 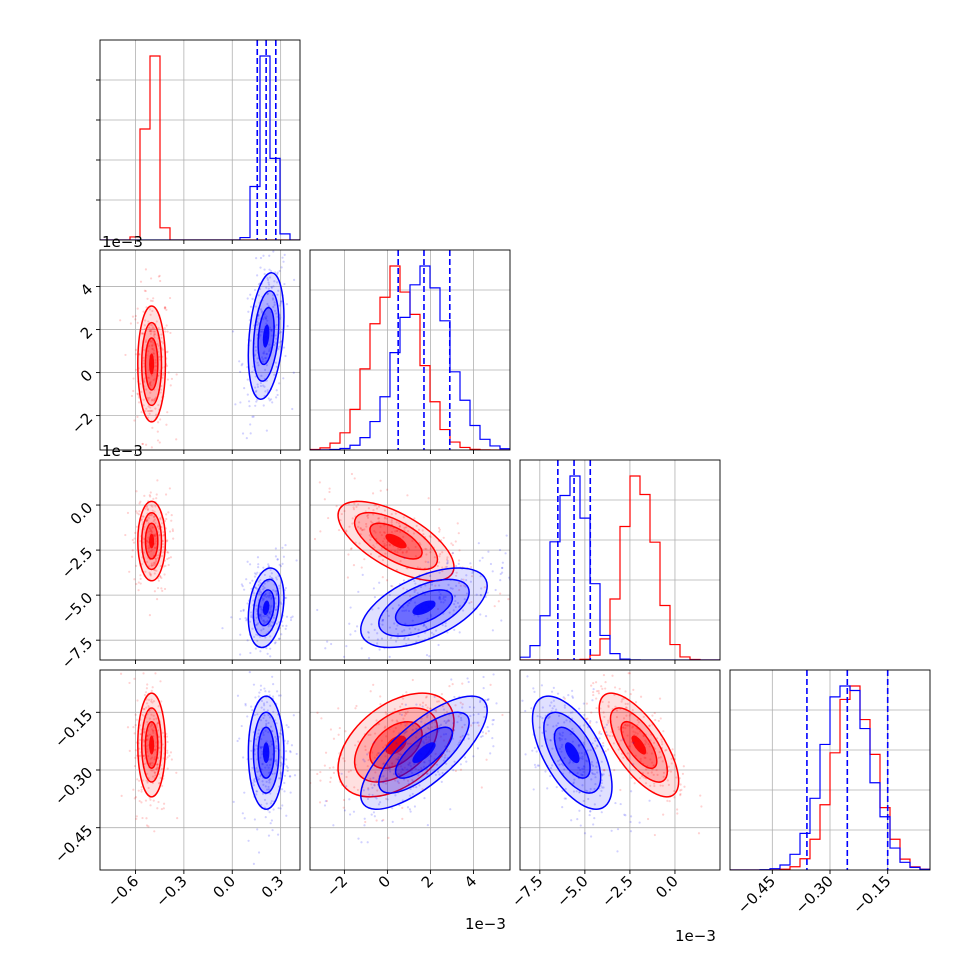 I want to click on x-tick-label: −5.0, so click(x=572, y=891).